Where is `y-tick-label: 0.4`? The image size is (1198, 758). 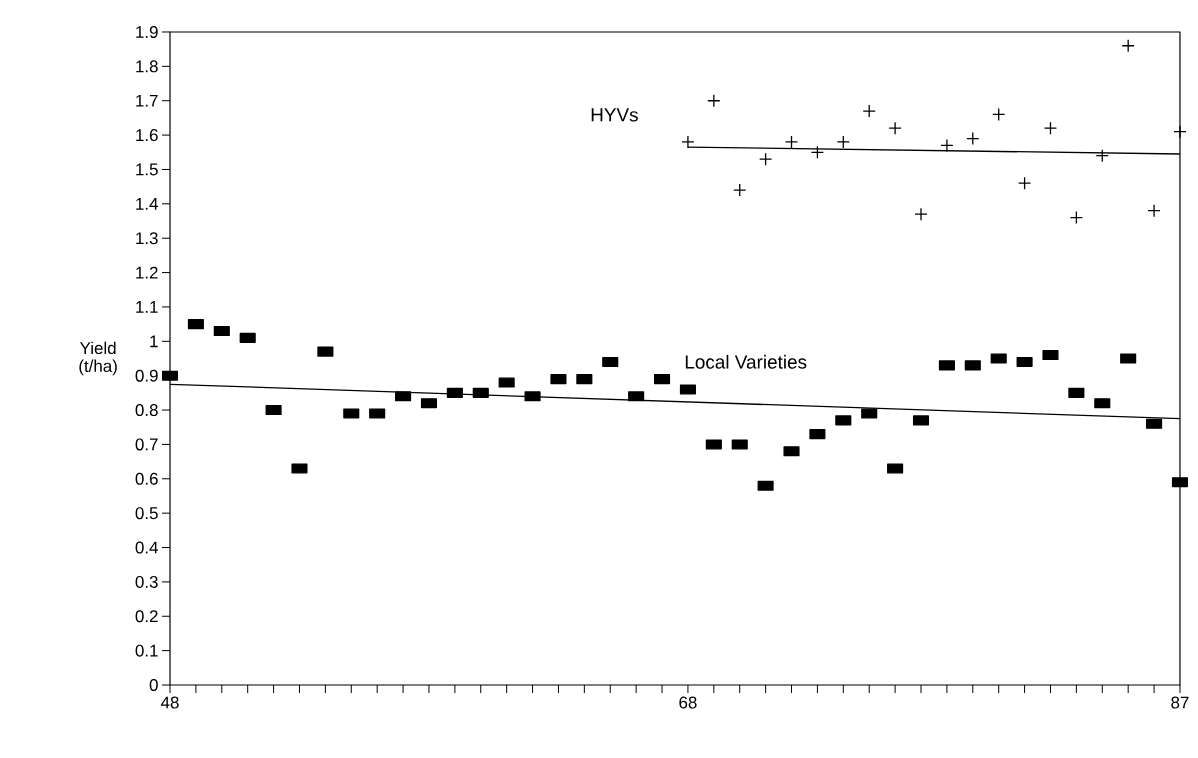
y-tick-label: 0.4 is located at coordinates (146, 547).